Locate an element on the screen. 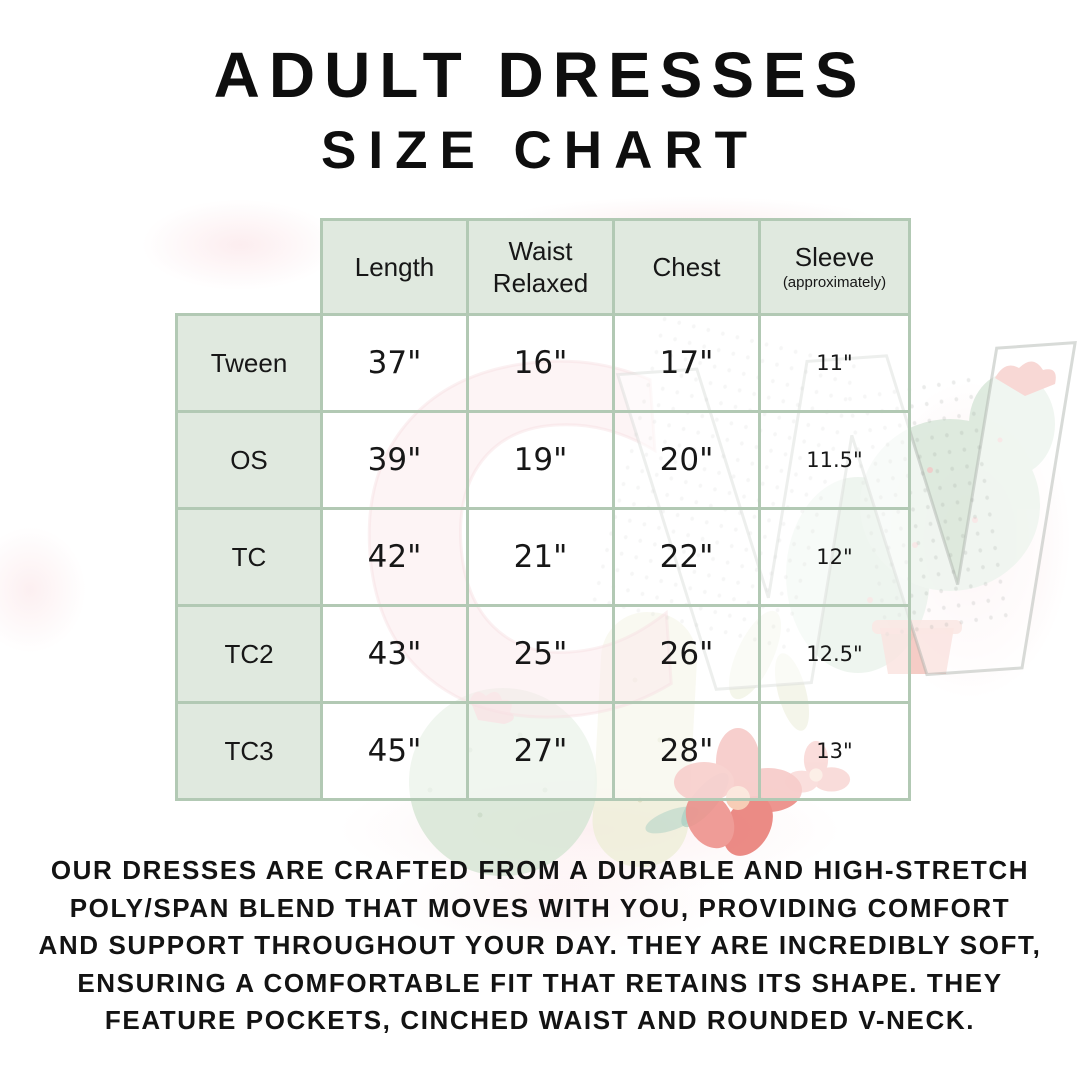 Image resolution: width=1080 pixels, height=1080 pixels. column-header-waist-relaxed: Waist Relaxed is located at coordinates (540, 267).